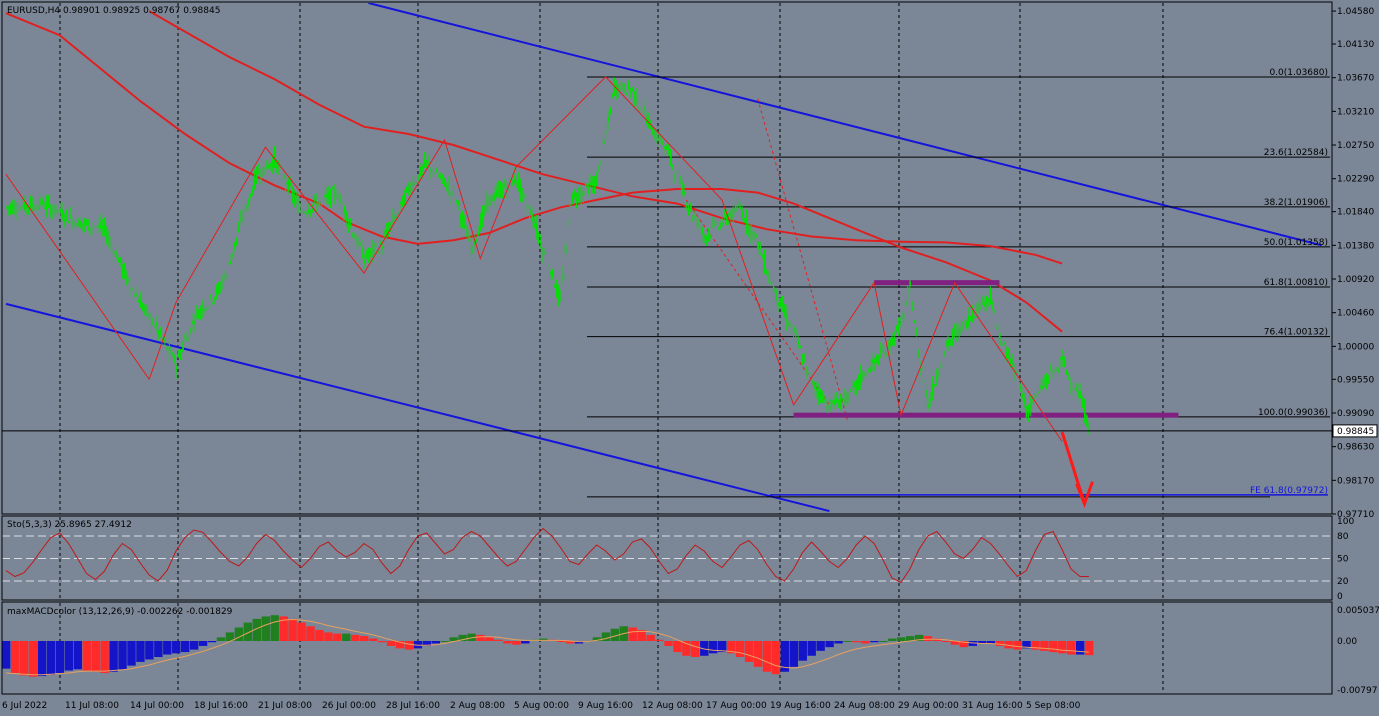 This screenshot has height=716, width=1379. What do you see at coordinates (864, 706) in the screenshot?
I see `time-tick-label: 24 Aug 08:00` at bounding box center [864, 706].